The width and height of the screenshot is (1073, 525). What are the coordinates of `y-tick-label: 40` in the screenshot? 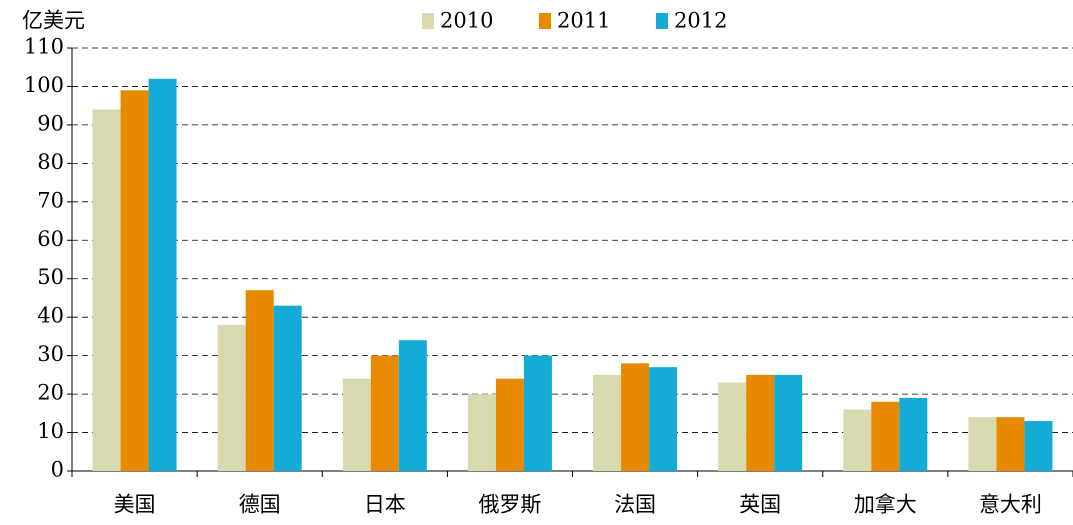 It's located at (50, 316).